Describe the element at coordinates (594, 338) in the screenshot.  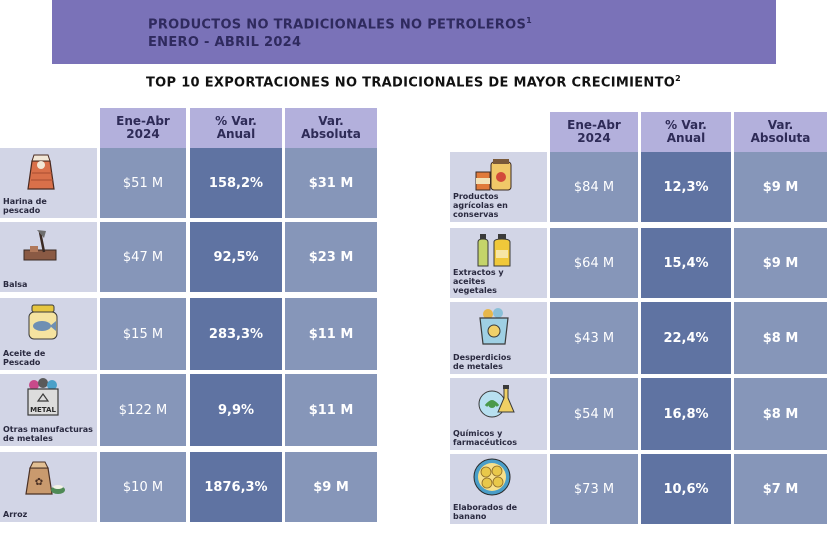
I see `value-cell: $43 M` at that location.